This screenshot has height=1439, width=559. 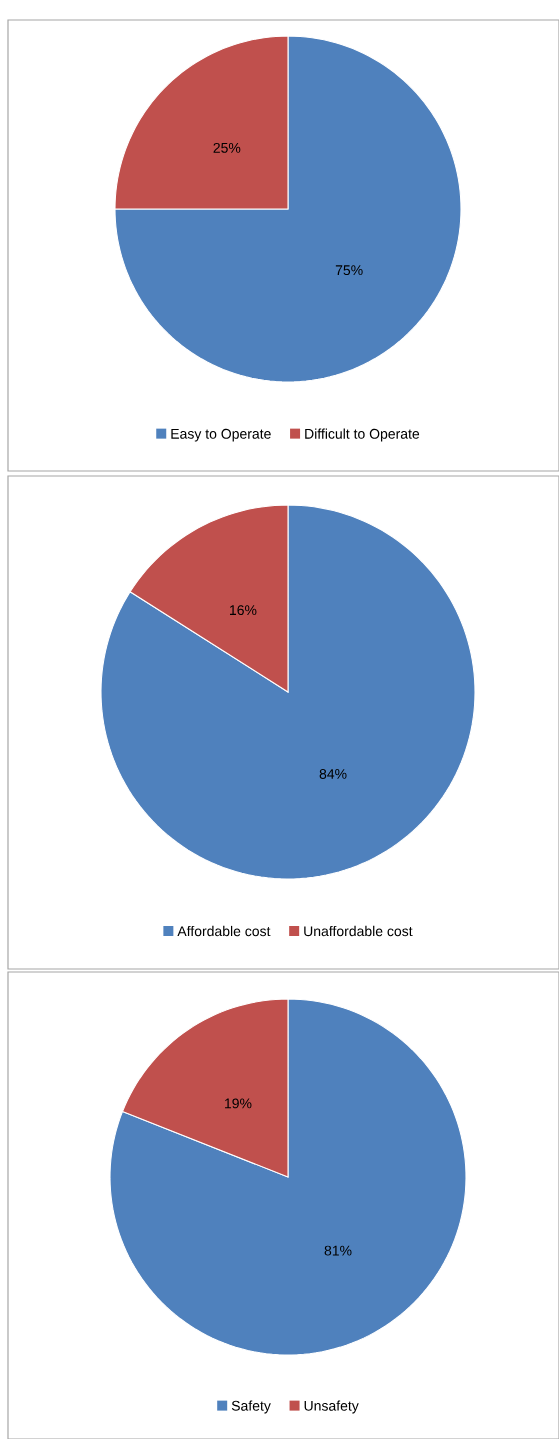 What do you see at coordinates (333, 774) in the screenshot?
I see `data-label: 84%` at bounding box center [333, 774].